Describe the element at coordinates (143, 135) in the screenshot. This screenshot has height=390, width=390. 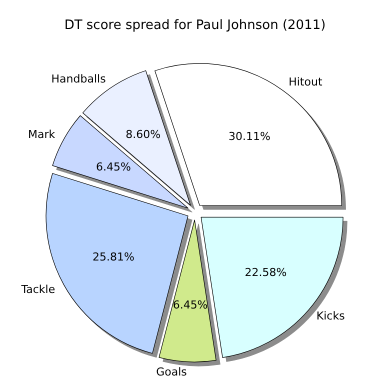
I see `data-label: 8.60%` at that location.